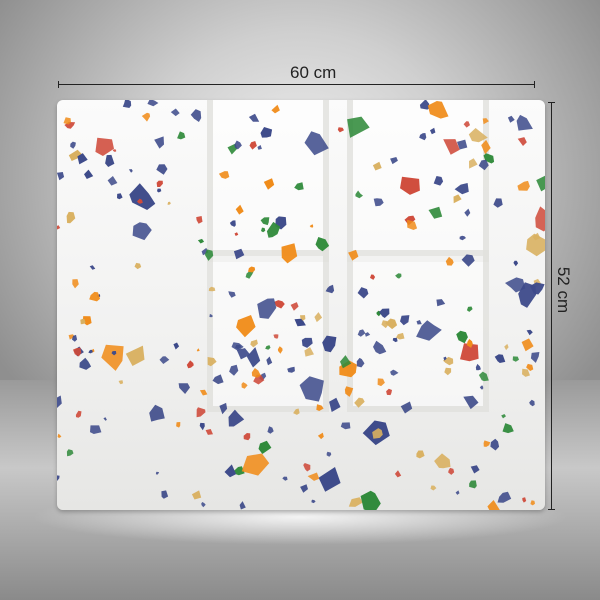  I want to click on width-dimension-line, so click(296, 84).